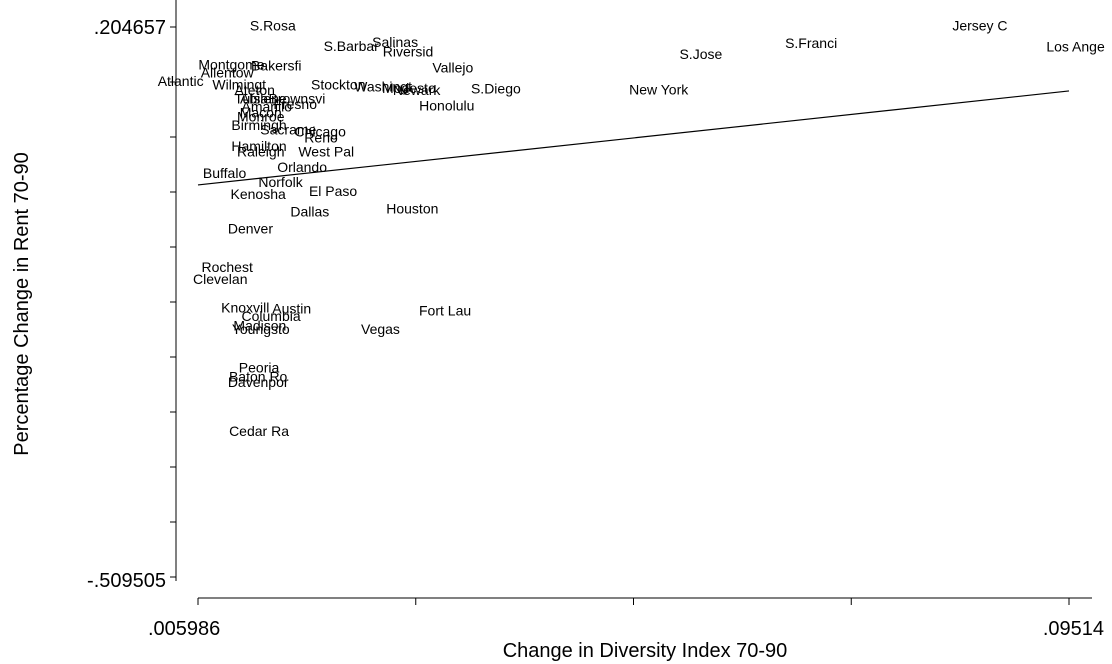  Describe the element at coordinates (181, 81) in the screenshot. I see `point-label: Atlantic` at that location.